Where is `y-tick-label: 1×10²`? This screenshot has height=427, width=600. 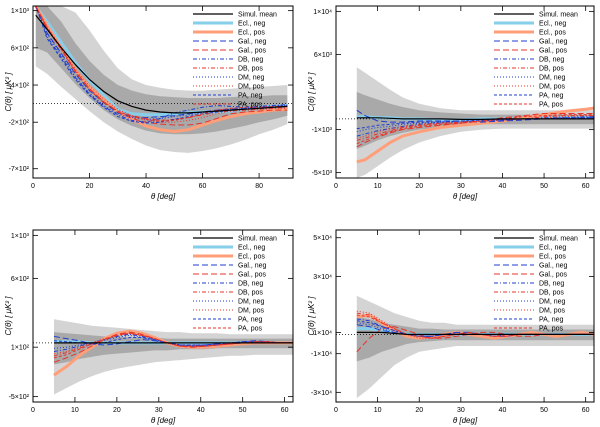 y-tick-label: 1×10² is located at coordinates (20, 348).